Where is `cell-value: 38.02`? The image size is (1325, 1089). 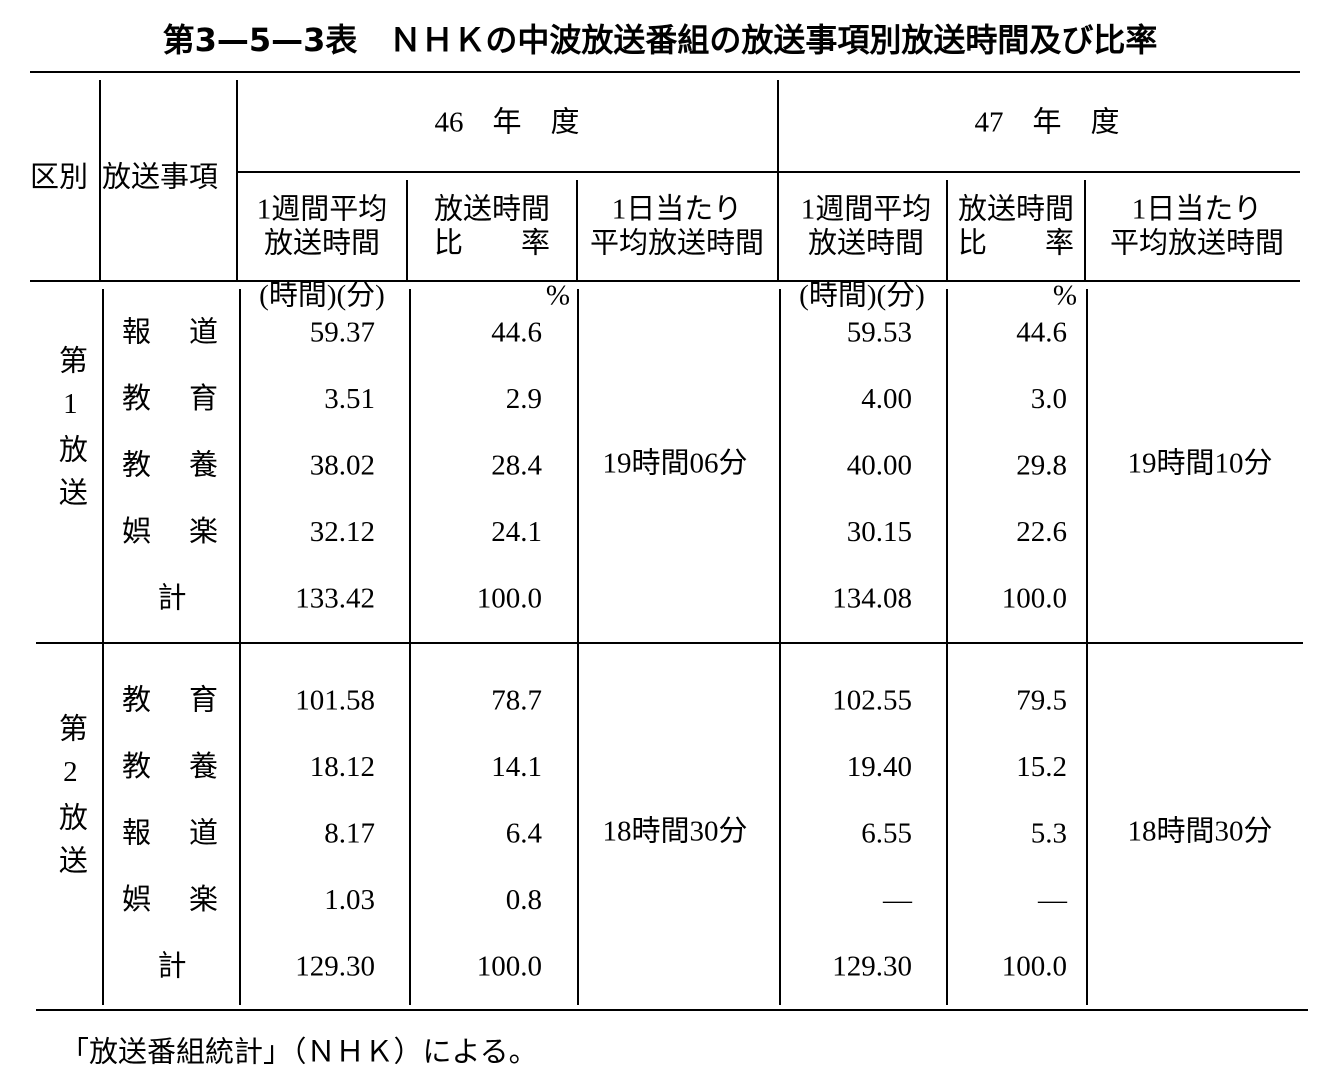
cell-value: 38.02 is located at coordinates (342, 466).